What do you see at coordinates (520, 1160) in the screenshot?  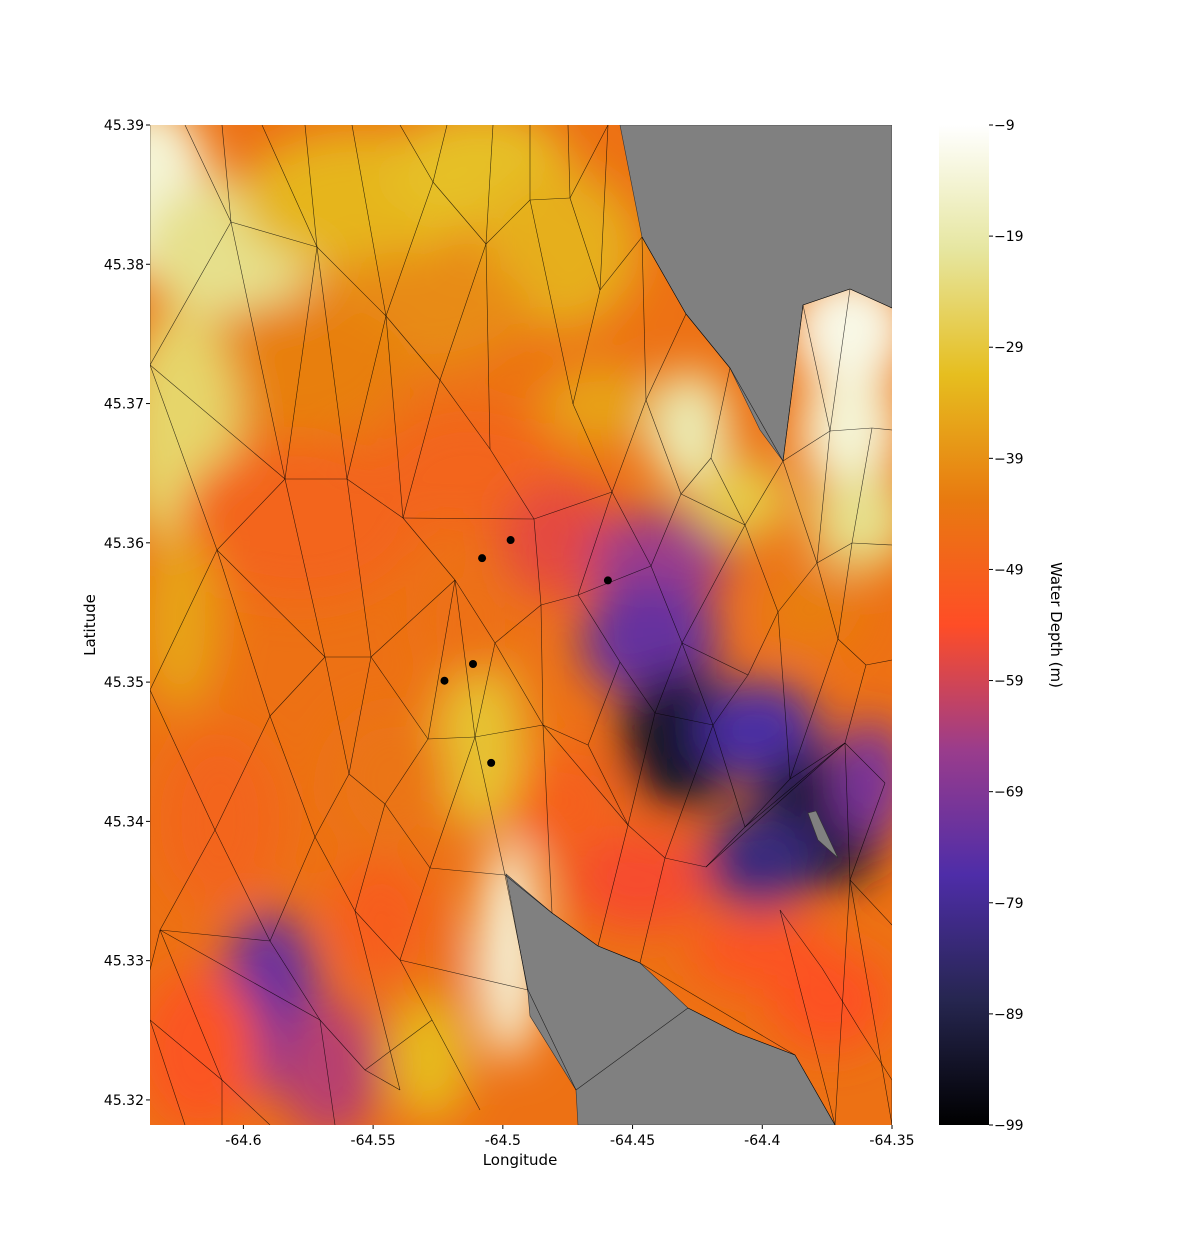 I see `x-axis-title: Longitude` at bounding box center [520, 1160].